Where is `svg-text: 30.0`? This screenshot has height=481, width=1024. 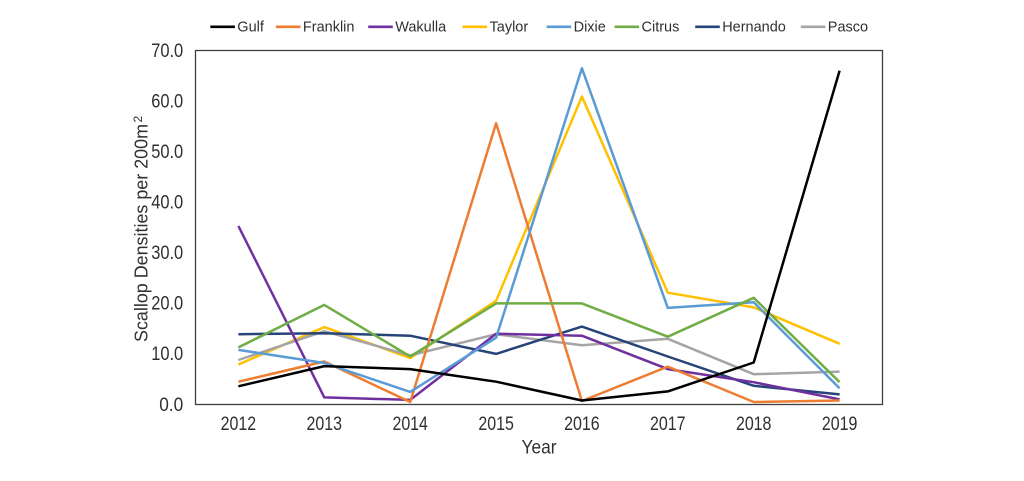 svg-text: 30.0 is located at coordinates (167, 253).